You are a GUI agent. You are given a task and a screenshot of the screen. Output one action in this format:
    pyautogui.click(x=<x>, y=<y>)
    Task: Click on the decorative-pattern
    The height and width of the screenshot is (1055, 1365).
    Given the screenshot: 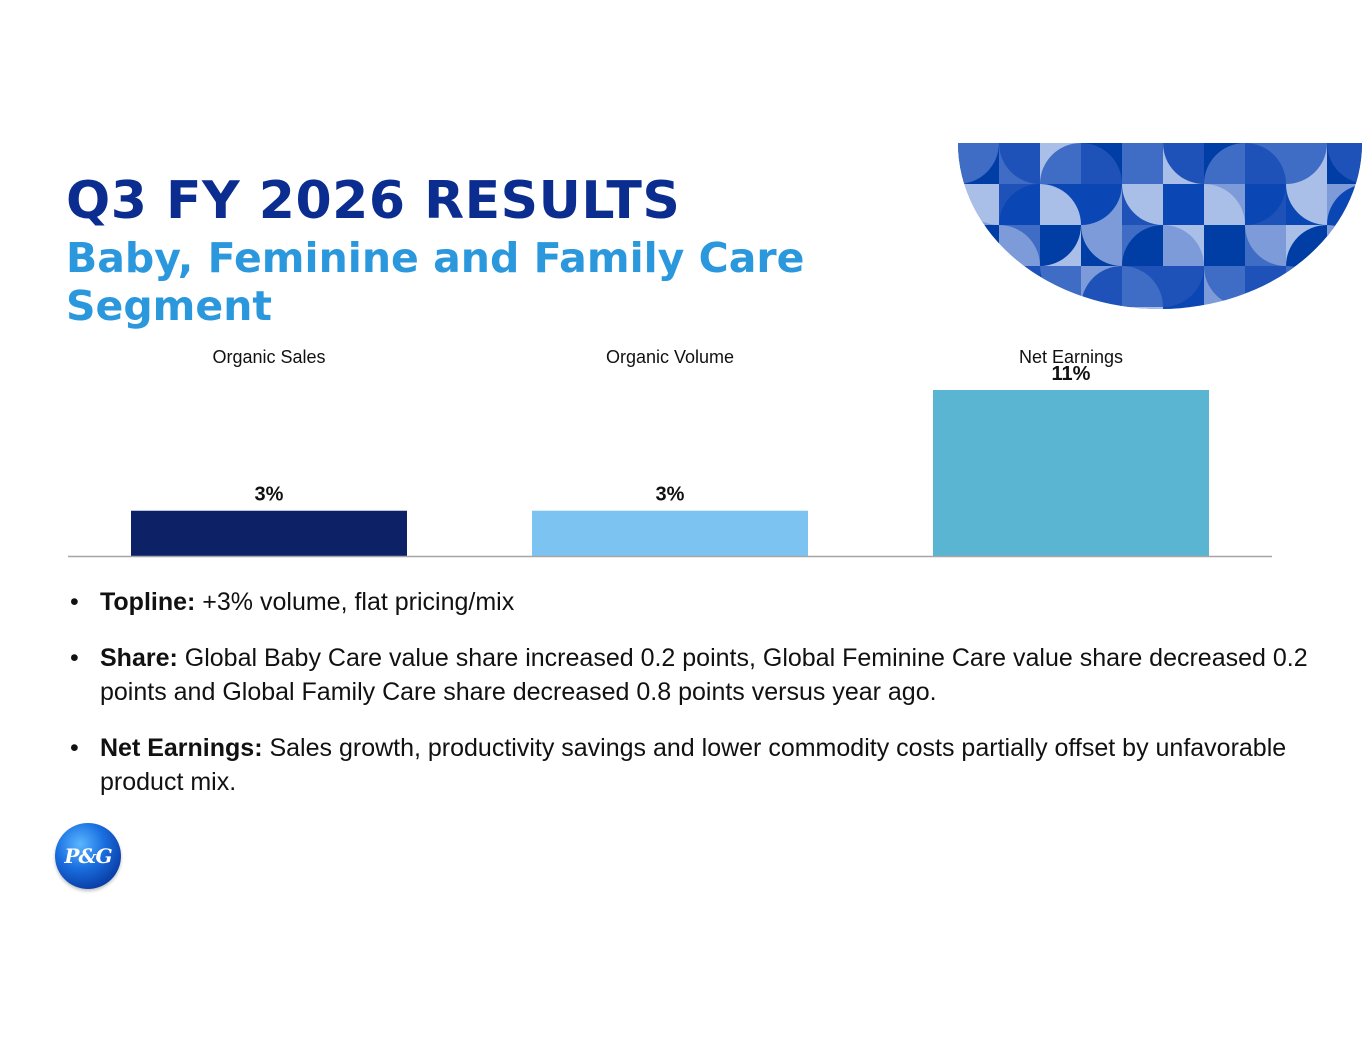 What is the action you would take?
    pyautogui.click(x=1160, y=226)
    